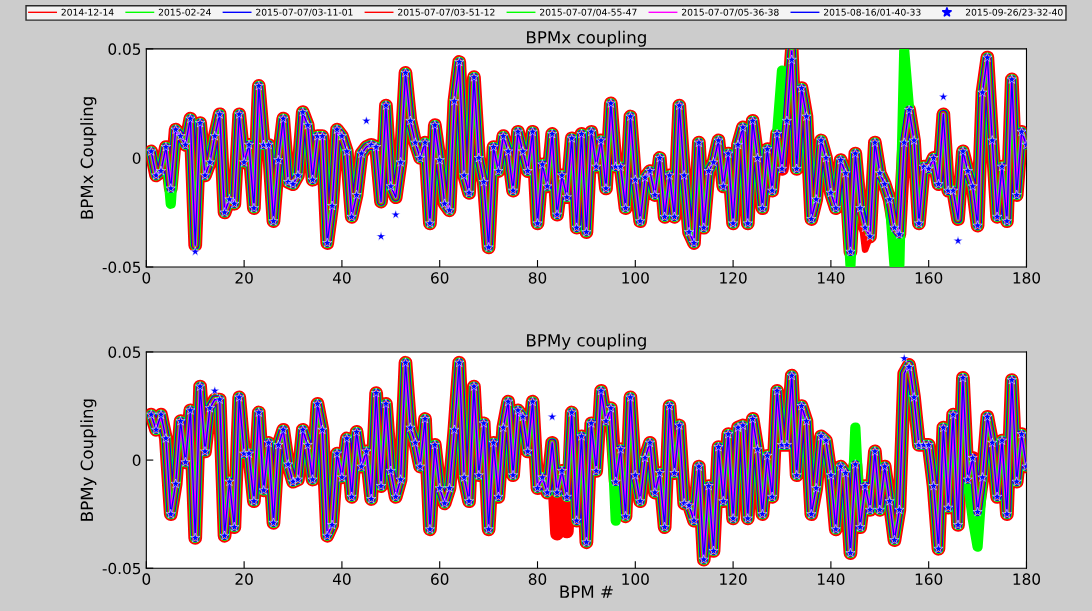 Image resolution: width=1092 pixels, height=611 pixels. What do you see at coordinates (88, 460) in the screenshot?
I see `y-axis-title: BPMy Coupling` at bounding box center [88, 460].